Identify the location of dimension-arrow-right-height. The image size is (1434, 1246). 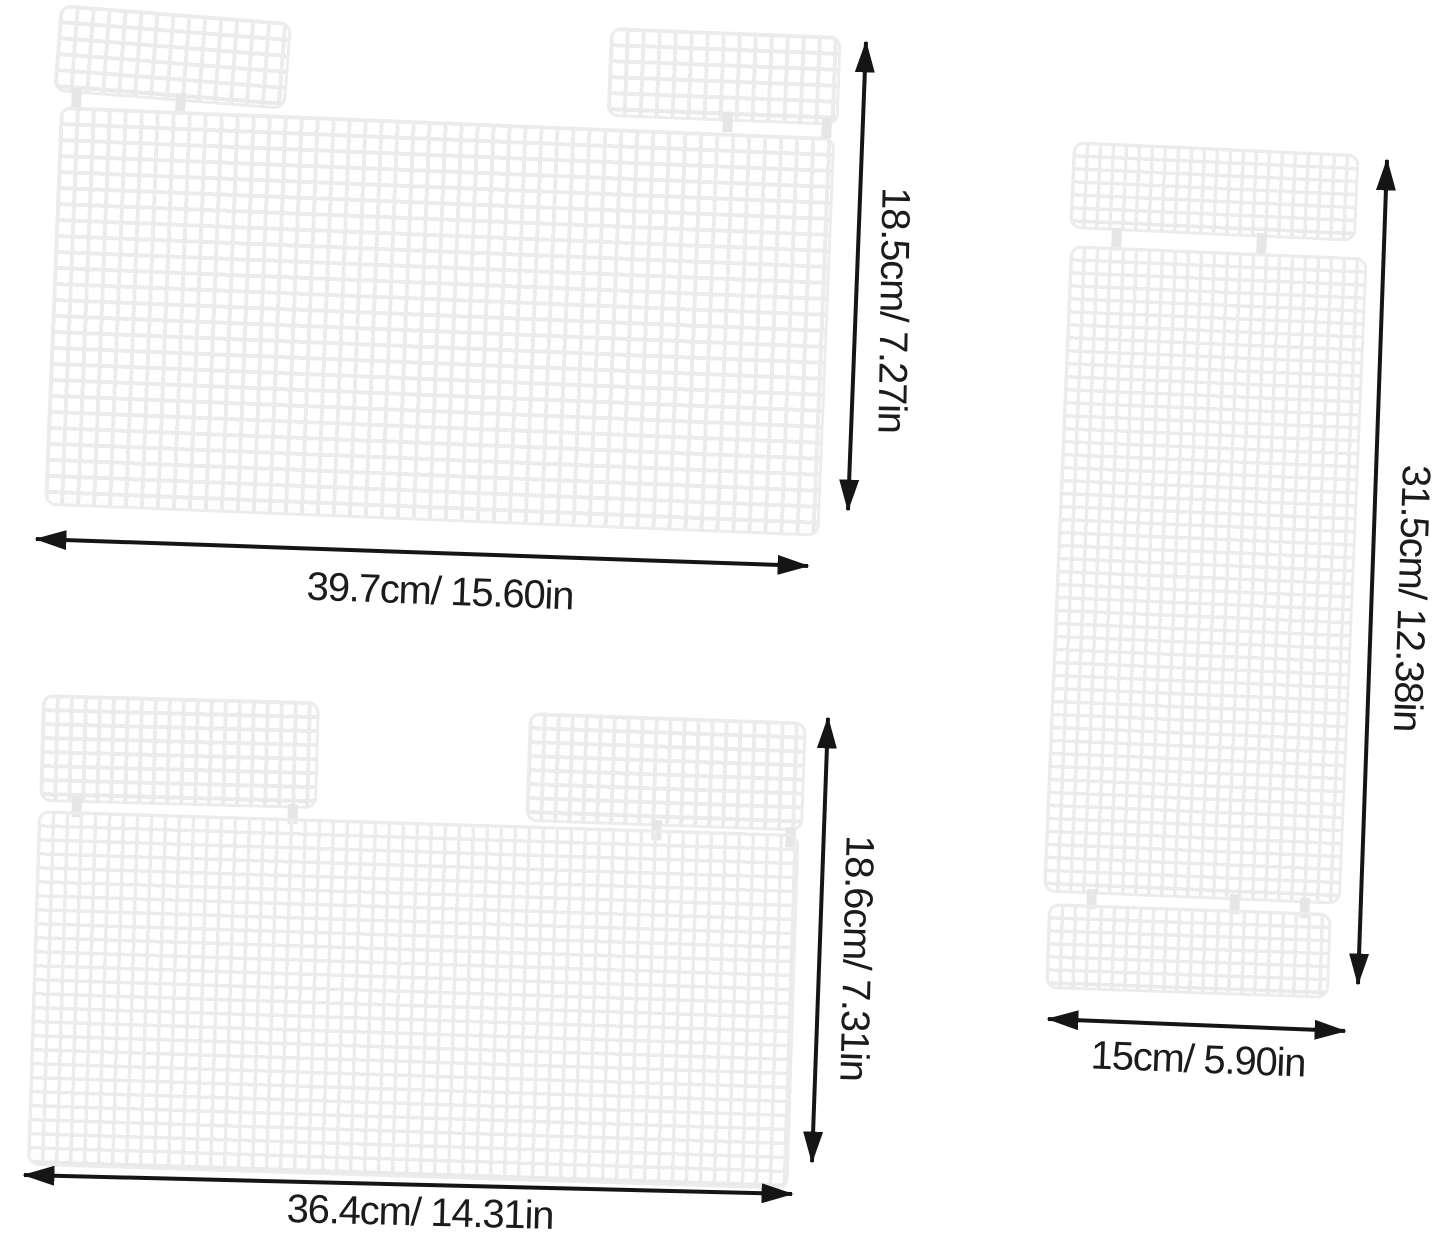
(1372, 572).